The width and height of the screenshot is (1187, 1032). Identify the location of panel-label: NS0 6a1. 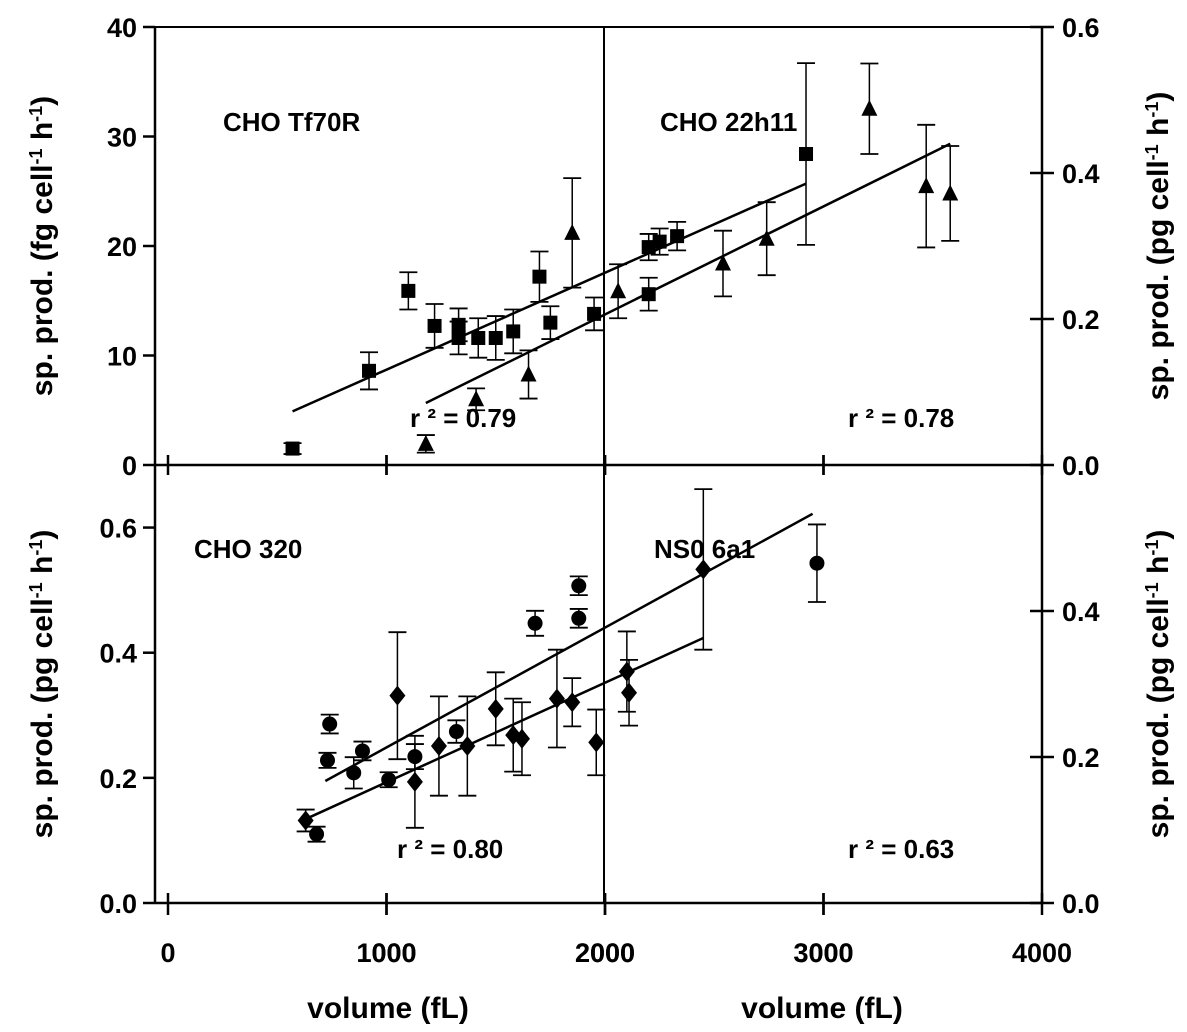
(704, 549).